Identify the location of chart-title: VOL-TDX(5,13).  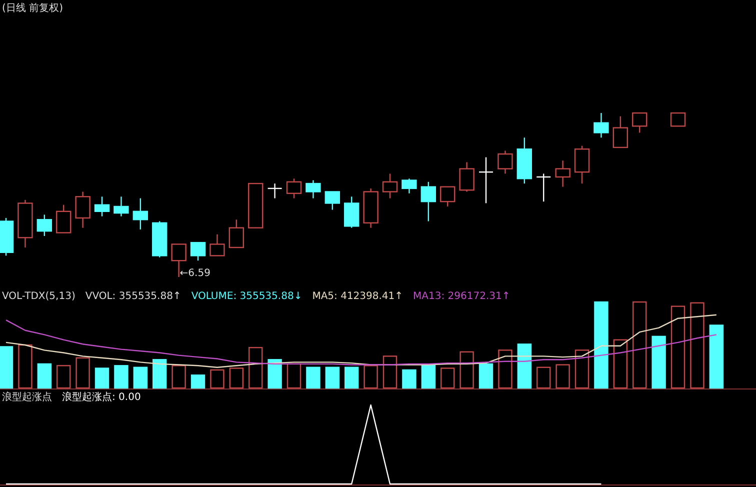
(39, 296).